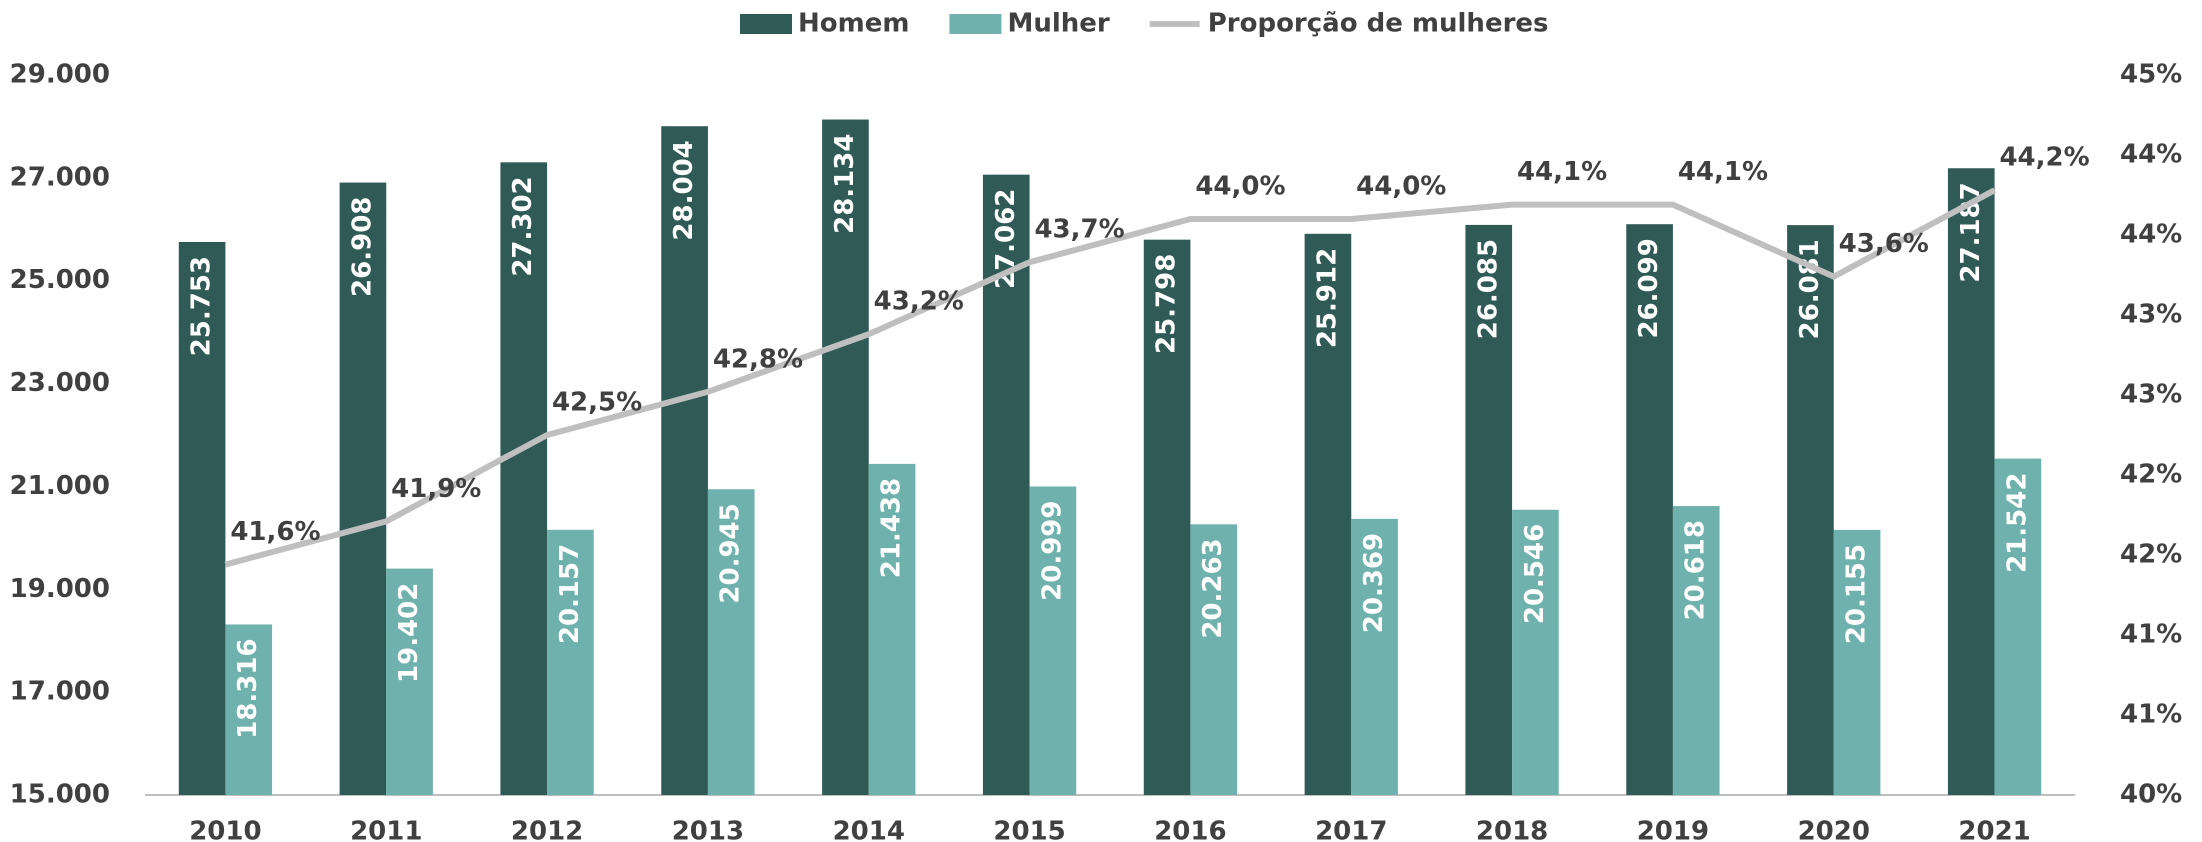 The width and height of the screenshot is (2202, 842). I want to click on y-tick-label: 19.000, so click(60, 589).